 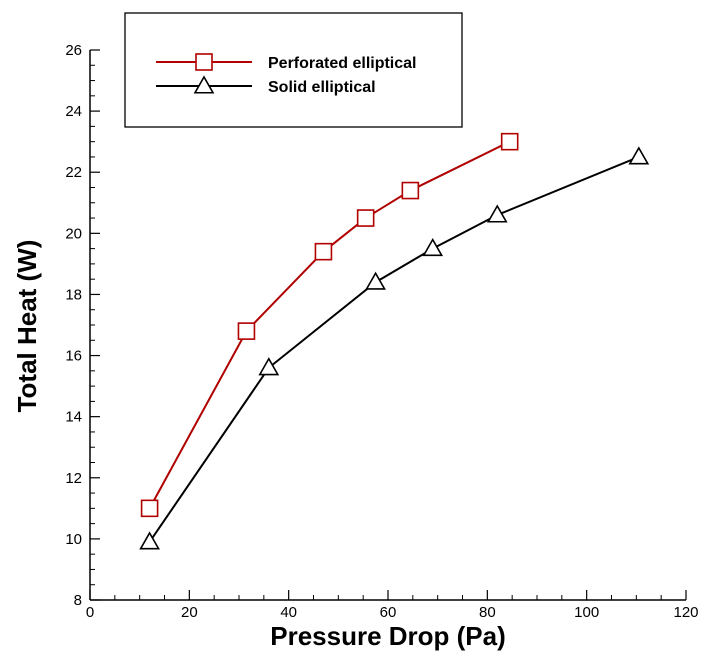 What do you see at coordinates (90, 612) in the screenshot?
I see `x-tick-label: 0` at bounding box center [90, 612].